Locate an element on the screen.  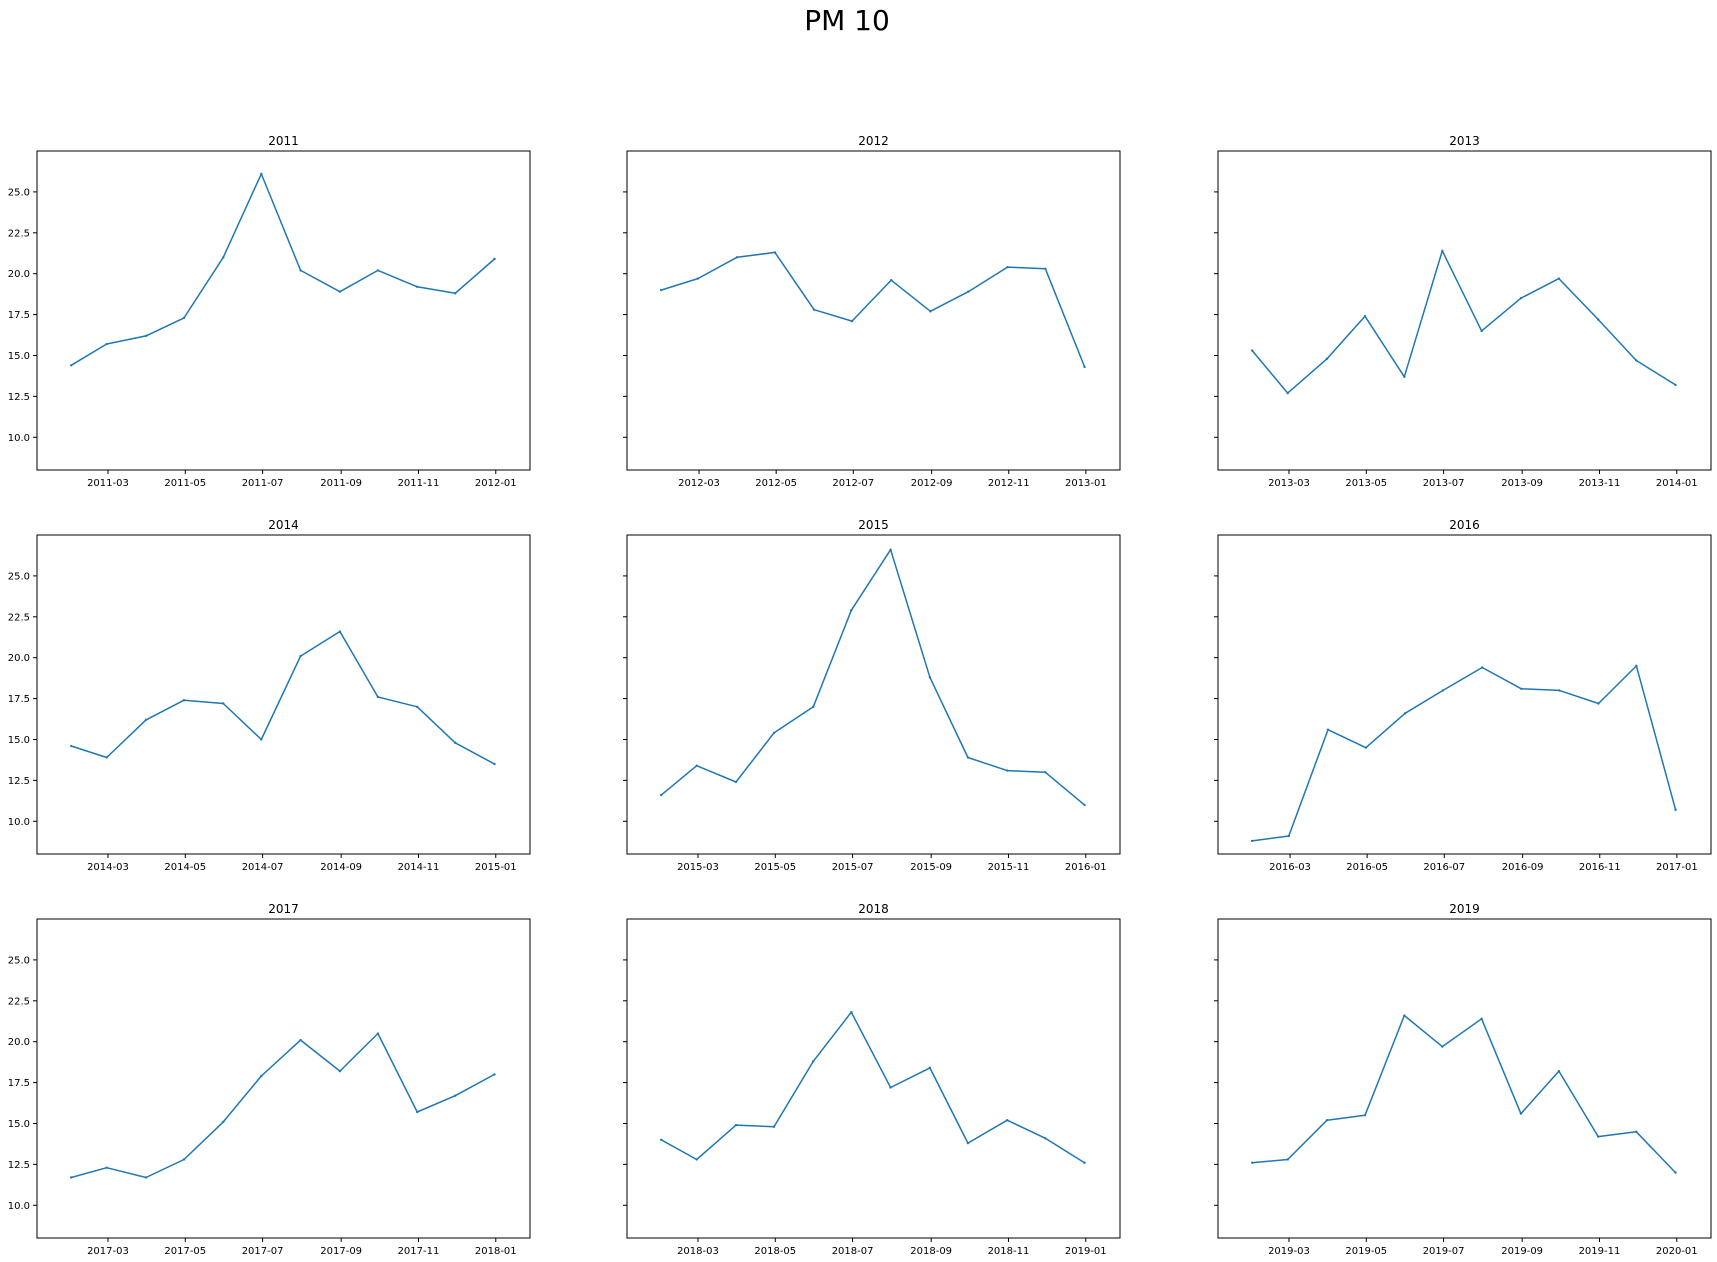
x-tick-label: 2013-09 is located at coordinates (1522, 483).